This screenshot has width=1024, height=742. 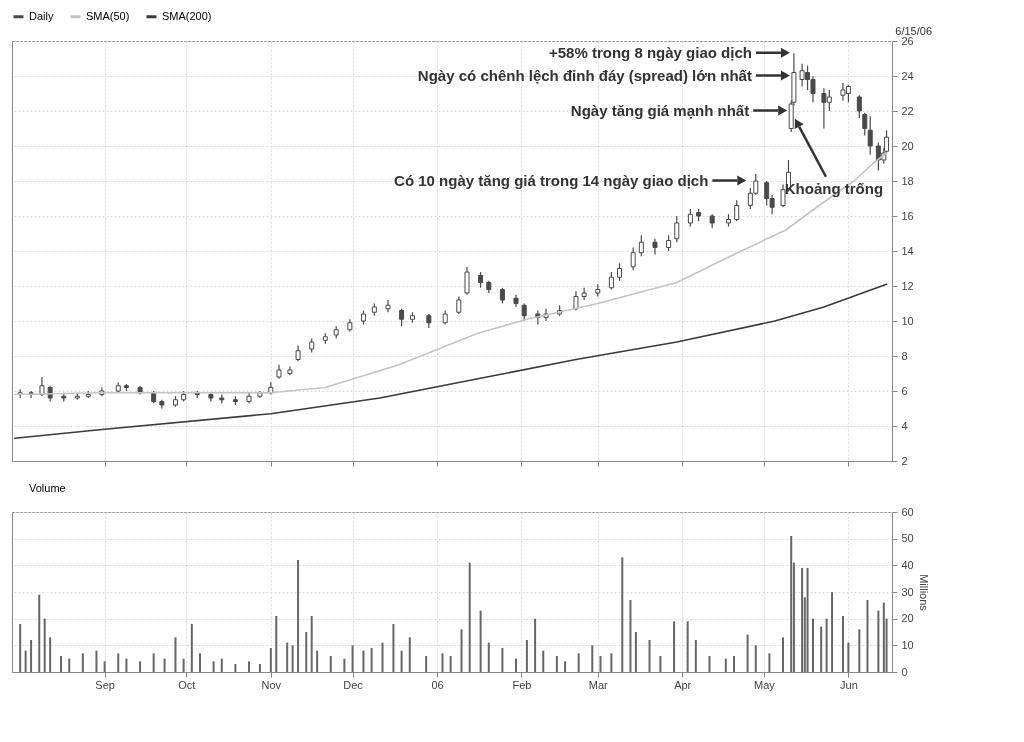 What do you see at coordinates (271, 684) in the screenshot?
I see `x-tick-label: Nov` at bounding box center [271, 684].